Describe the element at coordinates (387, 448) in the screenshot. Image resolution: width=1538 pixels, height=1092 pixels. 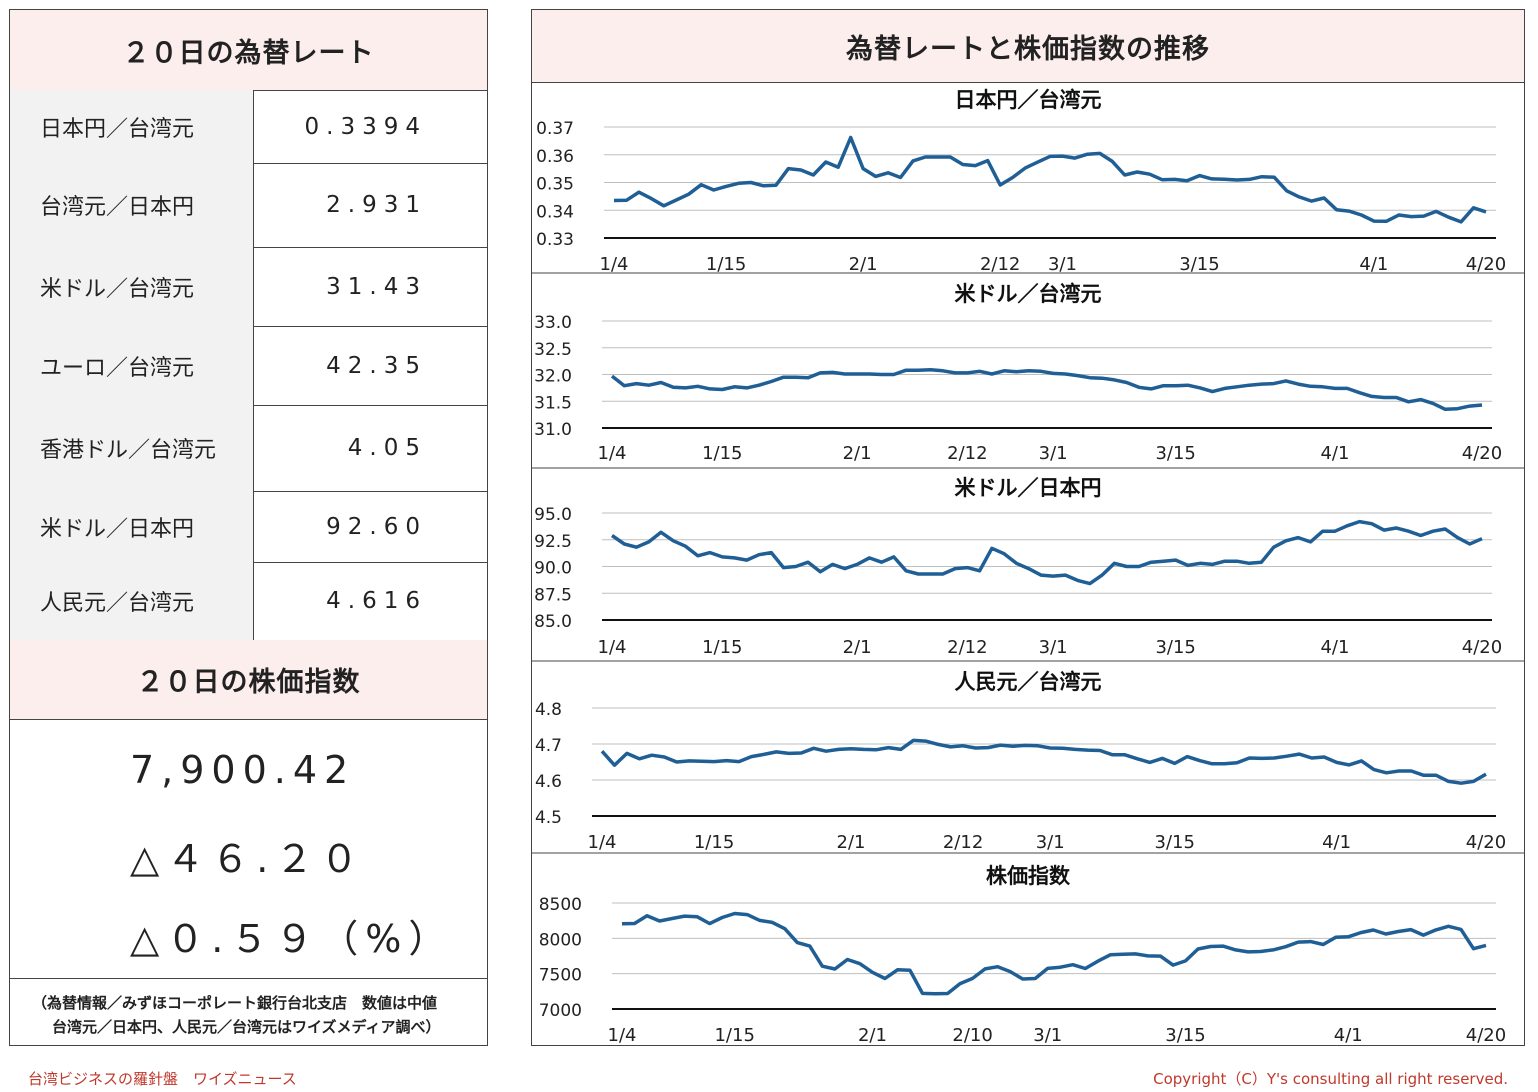
I see `rate-value: 4.05` at that location.